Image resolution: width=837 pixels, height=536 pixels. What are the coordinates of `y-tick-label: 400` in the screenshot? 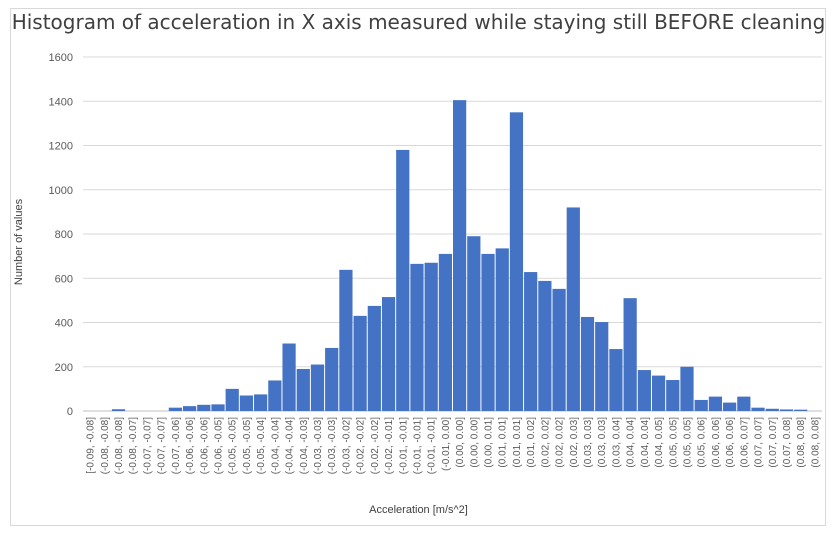 It's located at (64, 324).